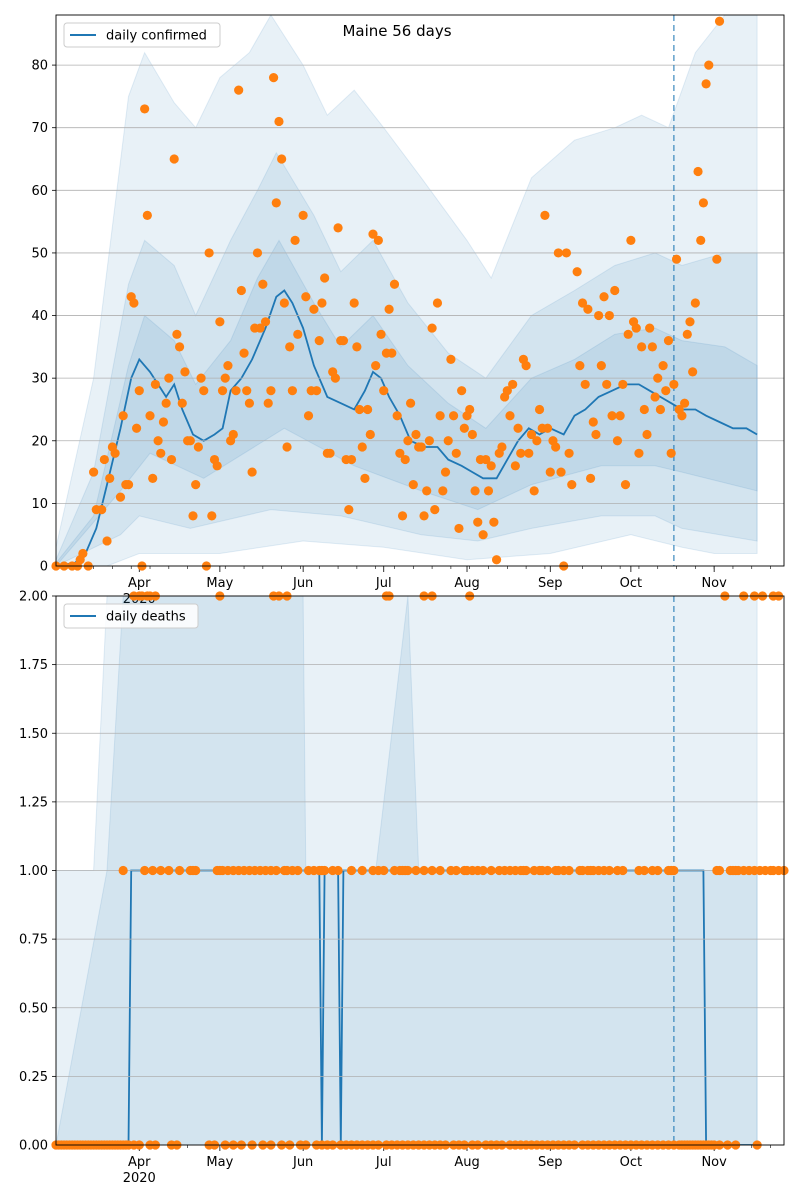 This screenshot has height=1200, width=800. Describe the element at coordinates (302, 1162) in the screenshot. I see `x-tick-label: Jun` at that location.